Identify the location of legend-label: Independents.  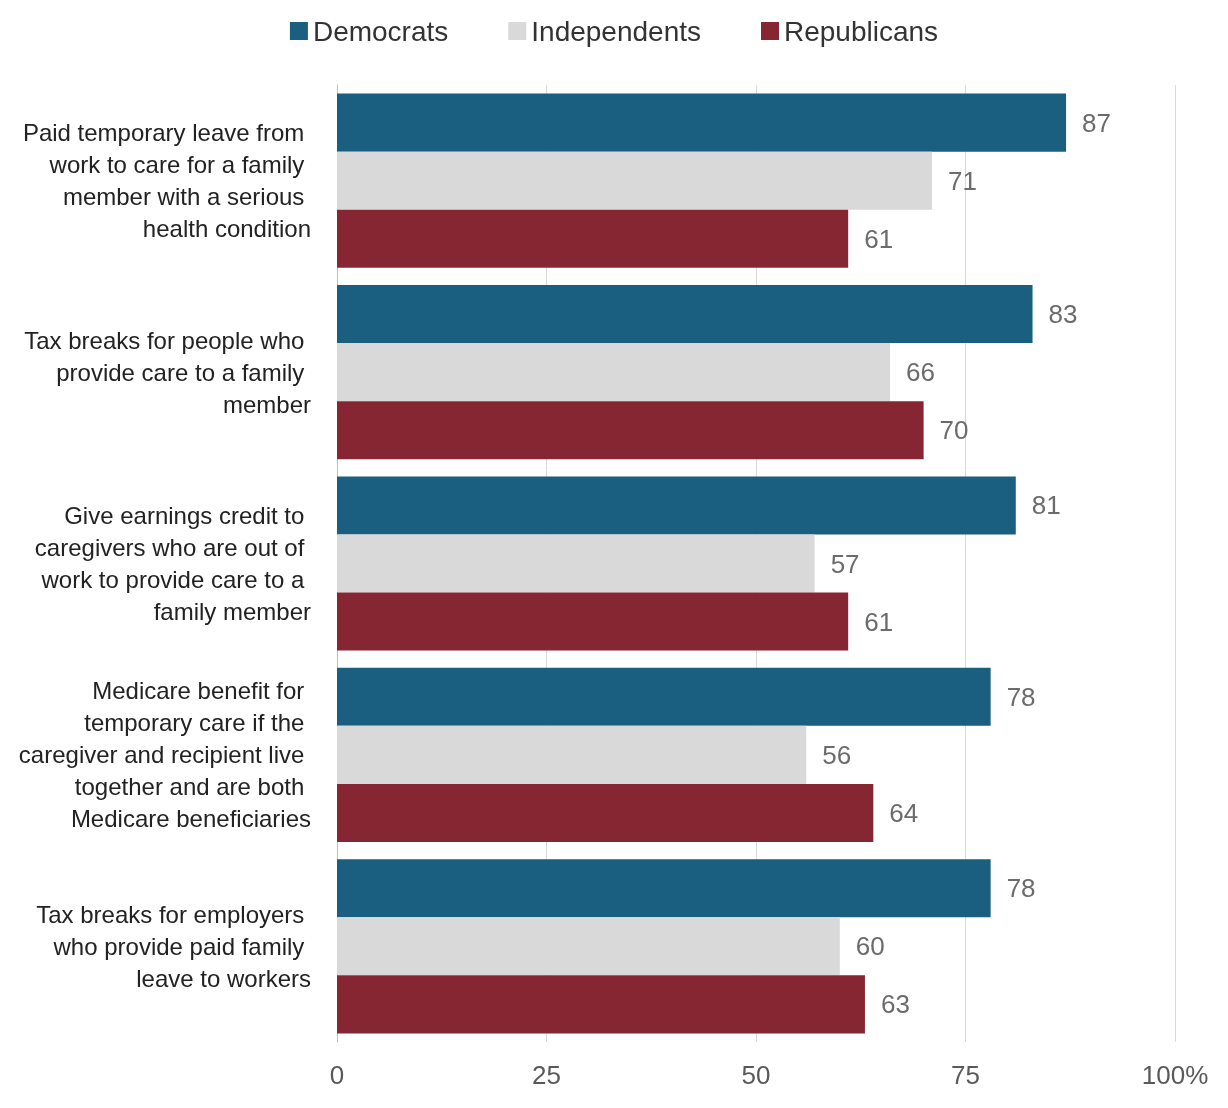
(616, 31).